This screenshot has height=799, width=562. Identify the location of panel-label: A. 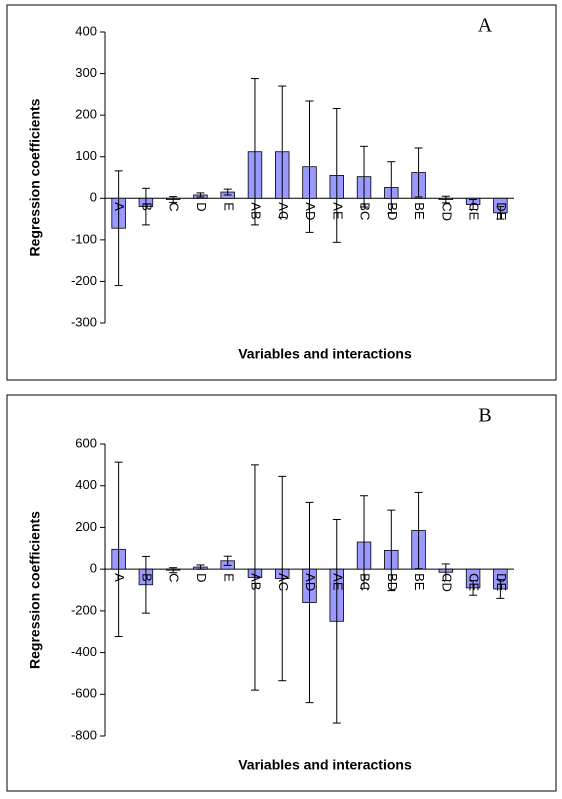
(485, 26).